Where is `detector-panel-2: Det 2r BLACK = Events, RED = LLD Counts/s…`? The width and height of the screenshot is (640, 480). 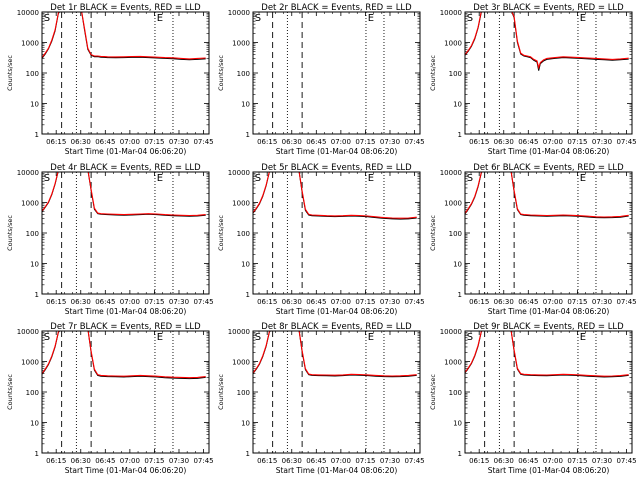
detector-panel-2: Det 2r BLACK = Events, RED = LLD Counts/s… is located at coordinates (321, 79).